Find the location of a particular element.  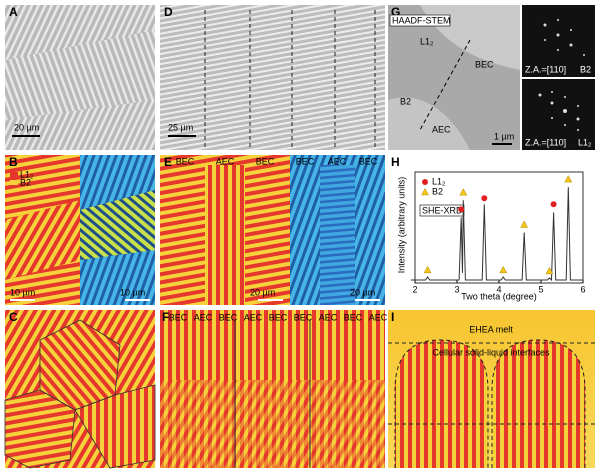

scale-label: 1 µm is located at coordinates (504, 136).